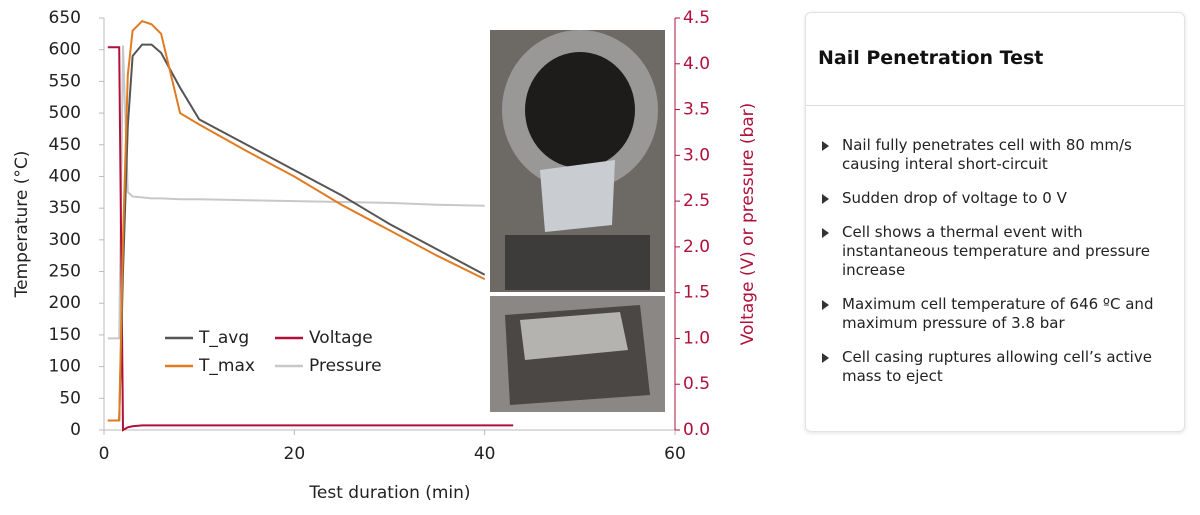 The width and height of the screenshot is (1200, 515). I want to click on y-tick-label: 450, so click(65, 145).